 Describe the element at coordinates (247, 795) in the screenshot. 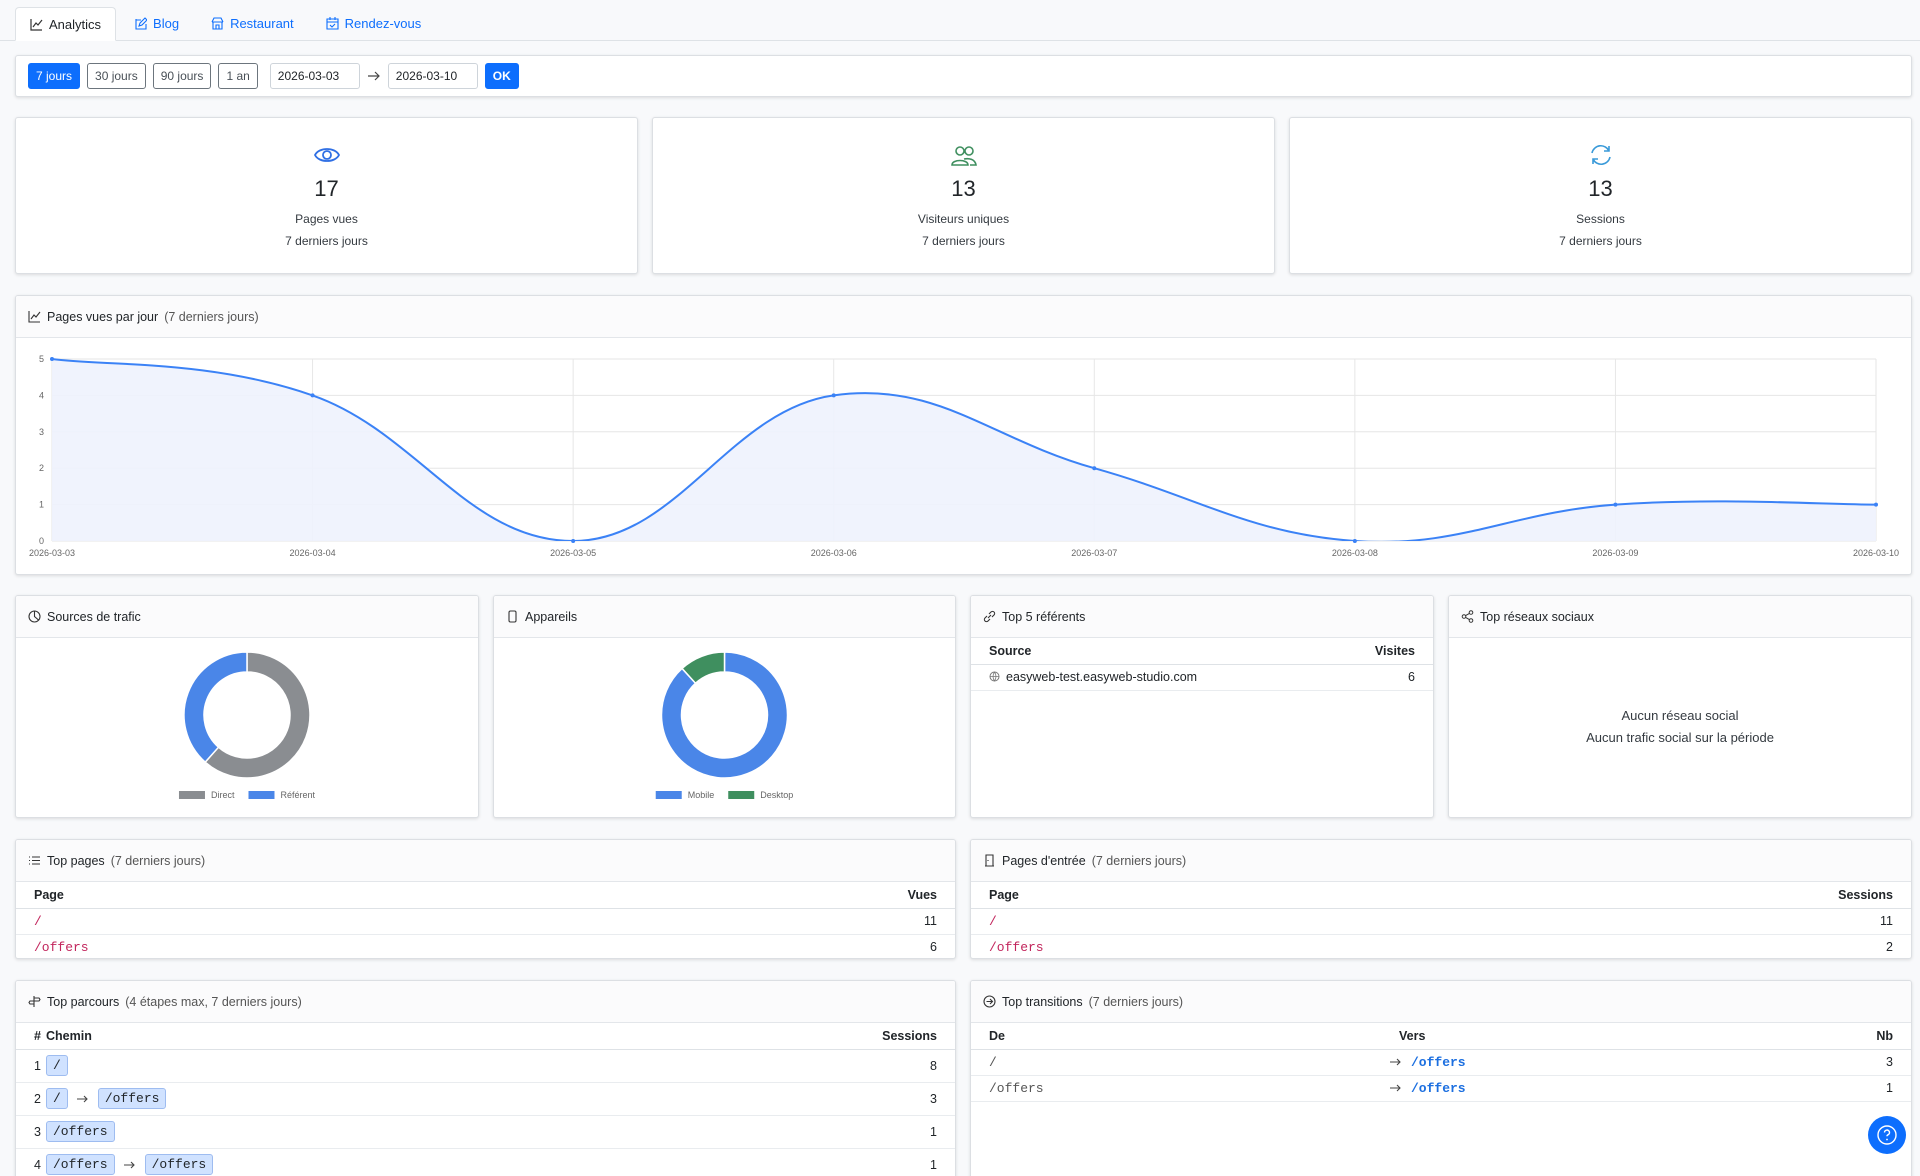

I see `legend: Direct Référent` at that location.